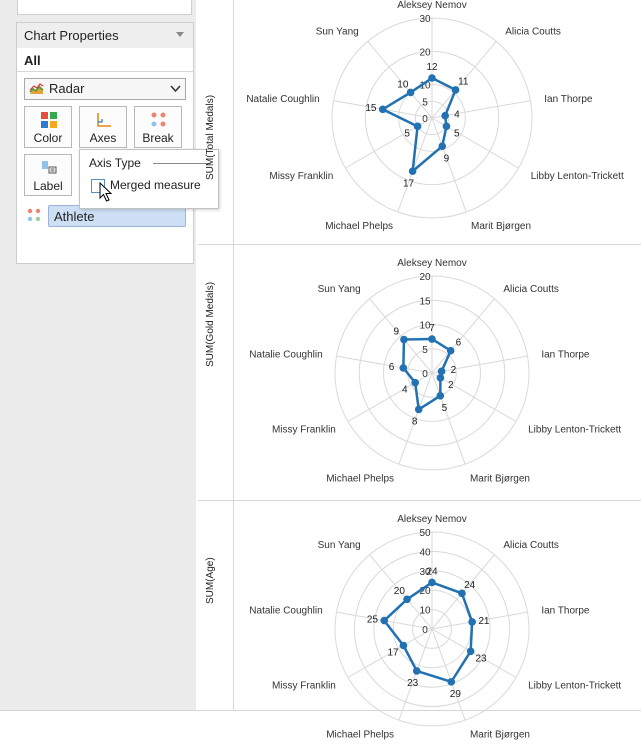 The image size is (641, 752). I want to click on vertical-axis-line, so click(233, 355).